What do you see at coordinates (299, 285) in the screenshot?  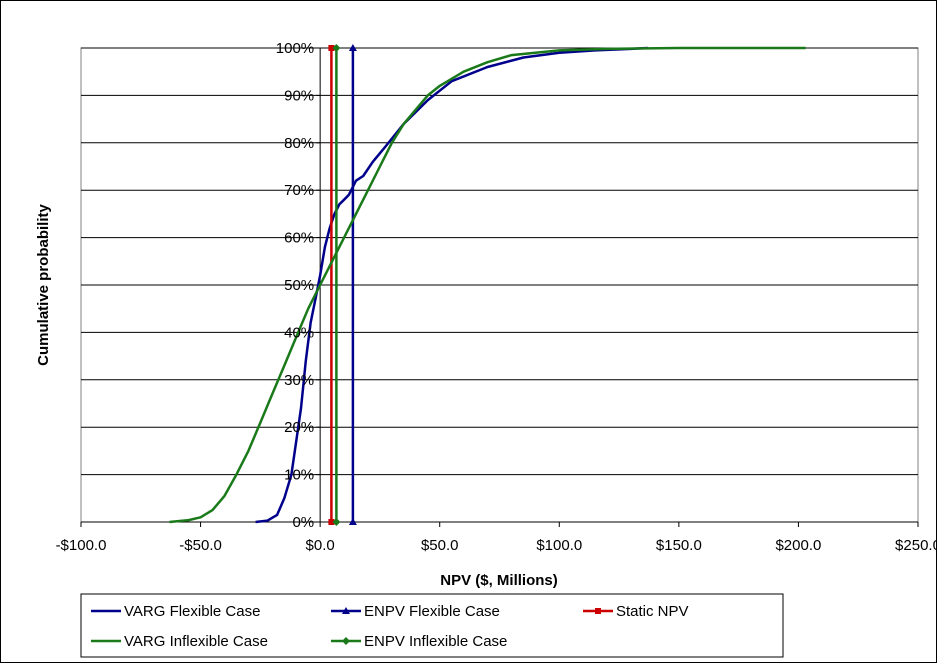 I see `y-tick-label: 50%` at bounding box center [299, 285].